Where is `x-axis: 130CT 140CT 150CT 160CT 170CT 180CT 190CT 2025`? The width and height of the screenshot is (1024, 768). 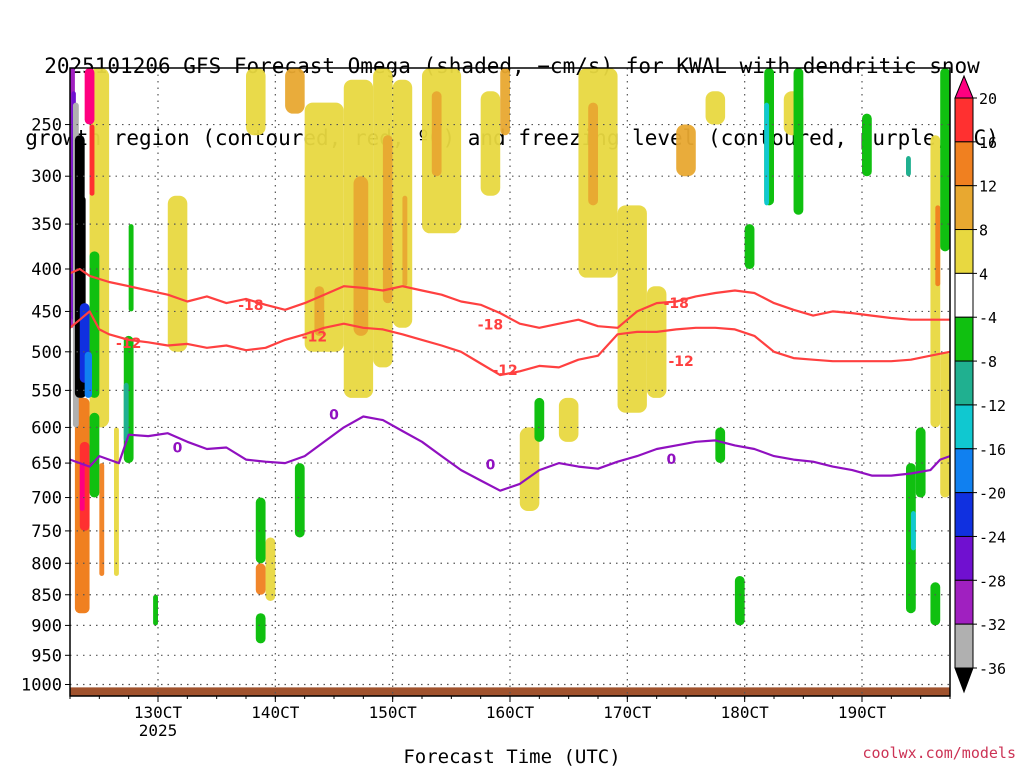
x-axis: 130CT 140CT 150CT 160CT 170CT 180CT 190CT 2025 is located at coordinates (510, 718).